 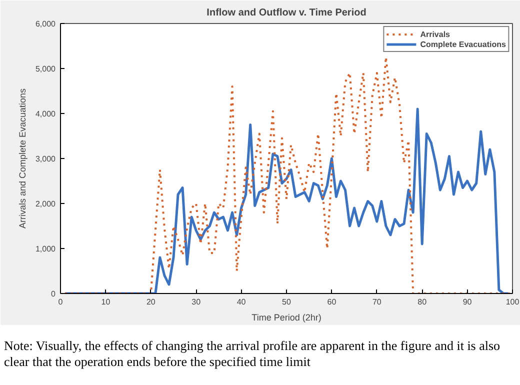 I want to click on x-tick-label: 90, so click(x=467, y=302).